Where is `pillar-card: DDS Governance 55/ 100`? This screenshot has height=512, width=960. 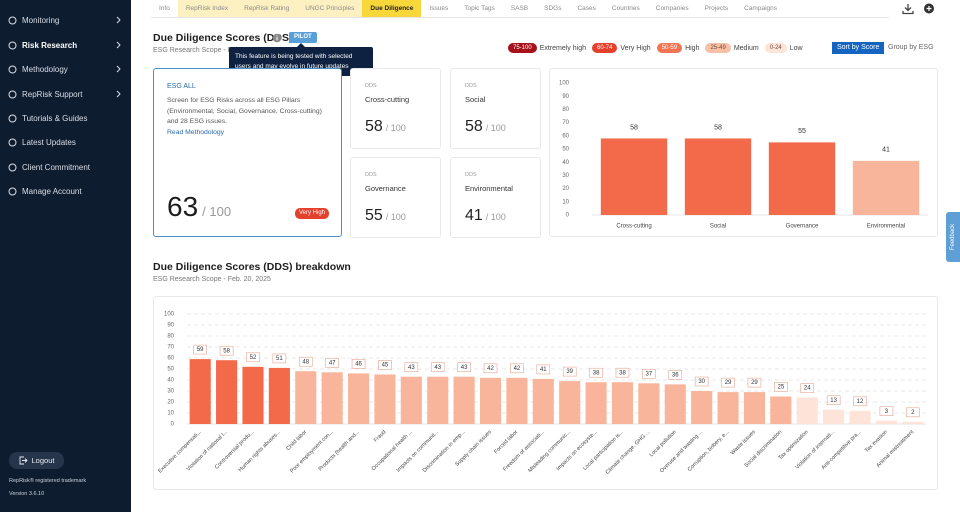
pillar-card: DDS Governance 55/ 100 is located at coordinates (395, 197).